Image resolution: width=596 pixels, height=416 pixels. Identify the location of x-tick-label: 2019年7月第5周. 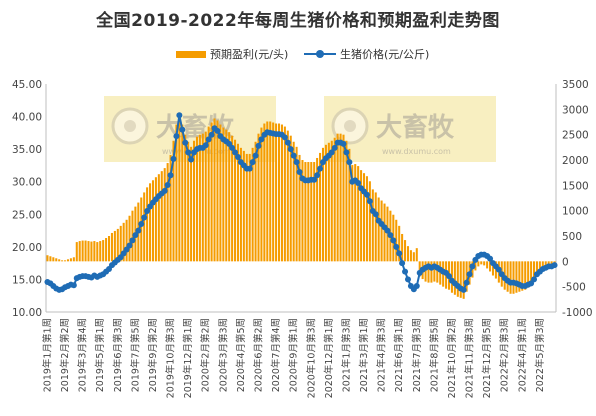
(135, 355).